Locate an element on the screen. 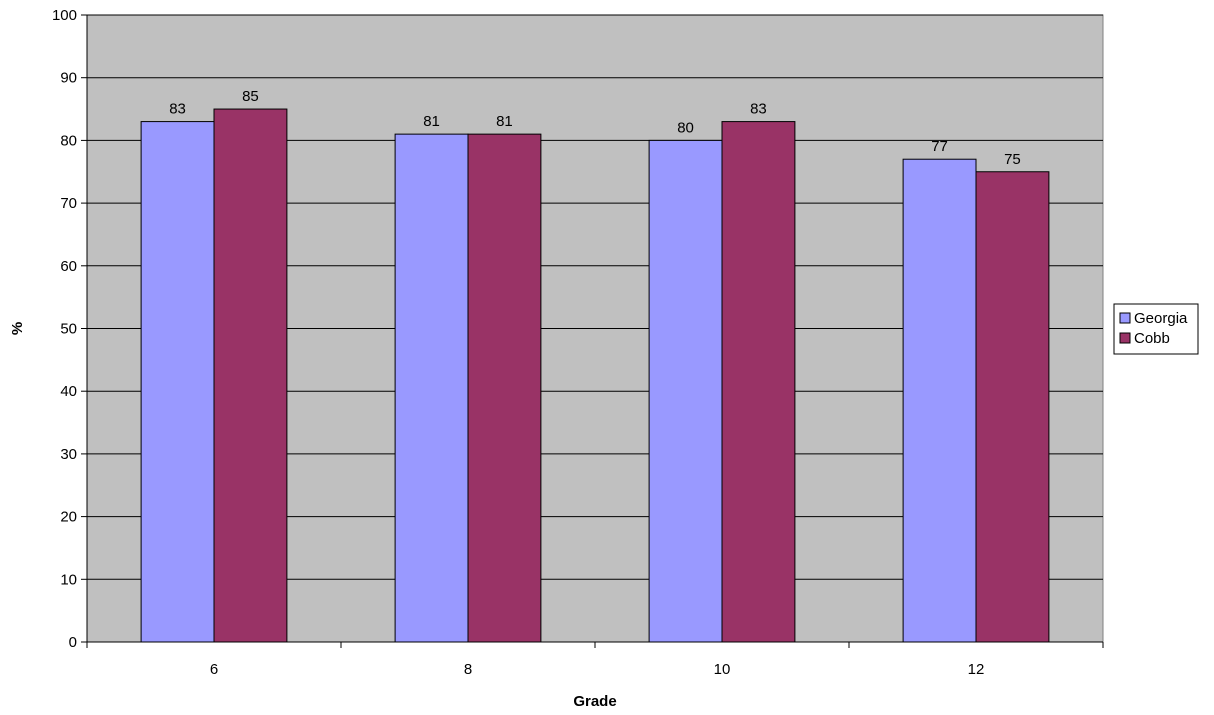 The width and height of the screenshot is (1214, 715). y-tick-label: 50 is located at coordinates (68, 329).